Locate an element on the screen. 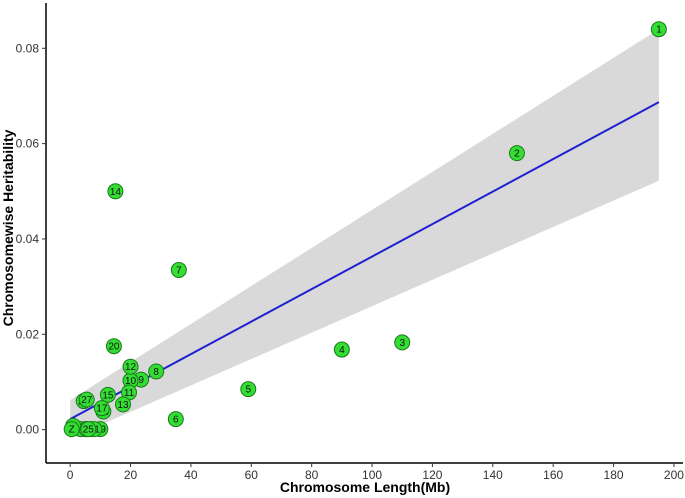 This screenshot has height=498, width=685. point-label: 15 is located at coordinates (108, 395).